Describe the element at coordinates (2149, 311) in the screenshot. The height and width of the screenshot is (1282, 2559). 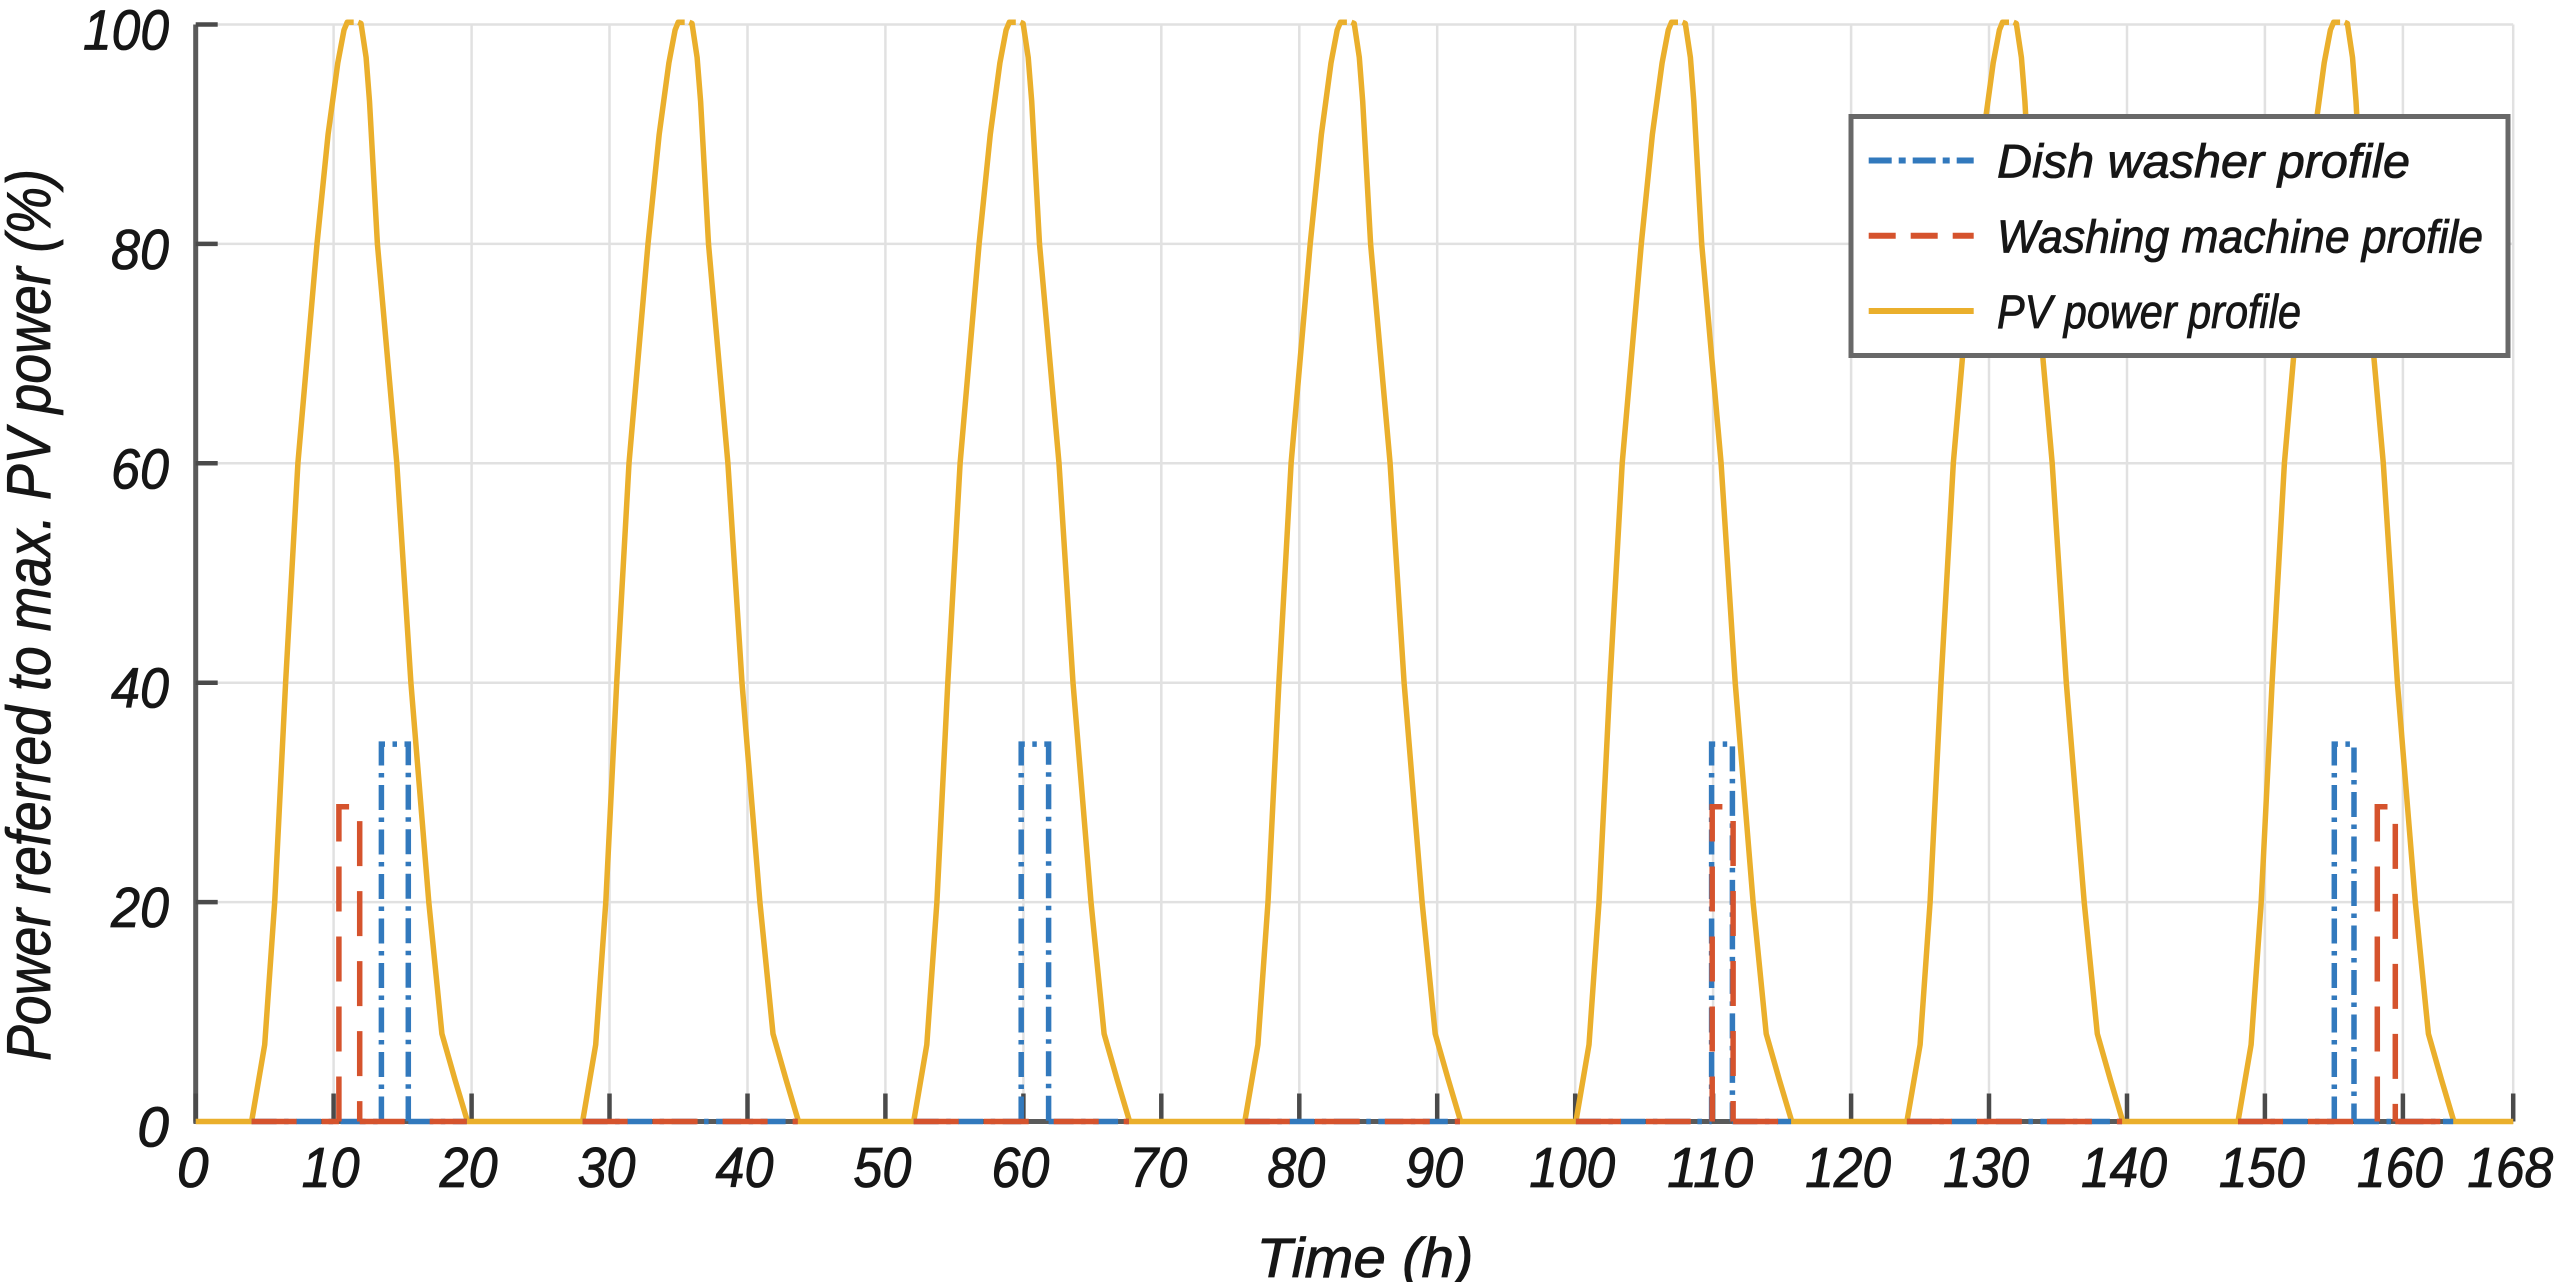
I see `svg-text: PV power profile` at that location.